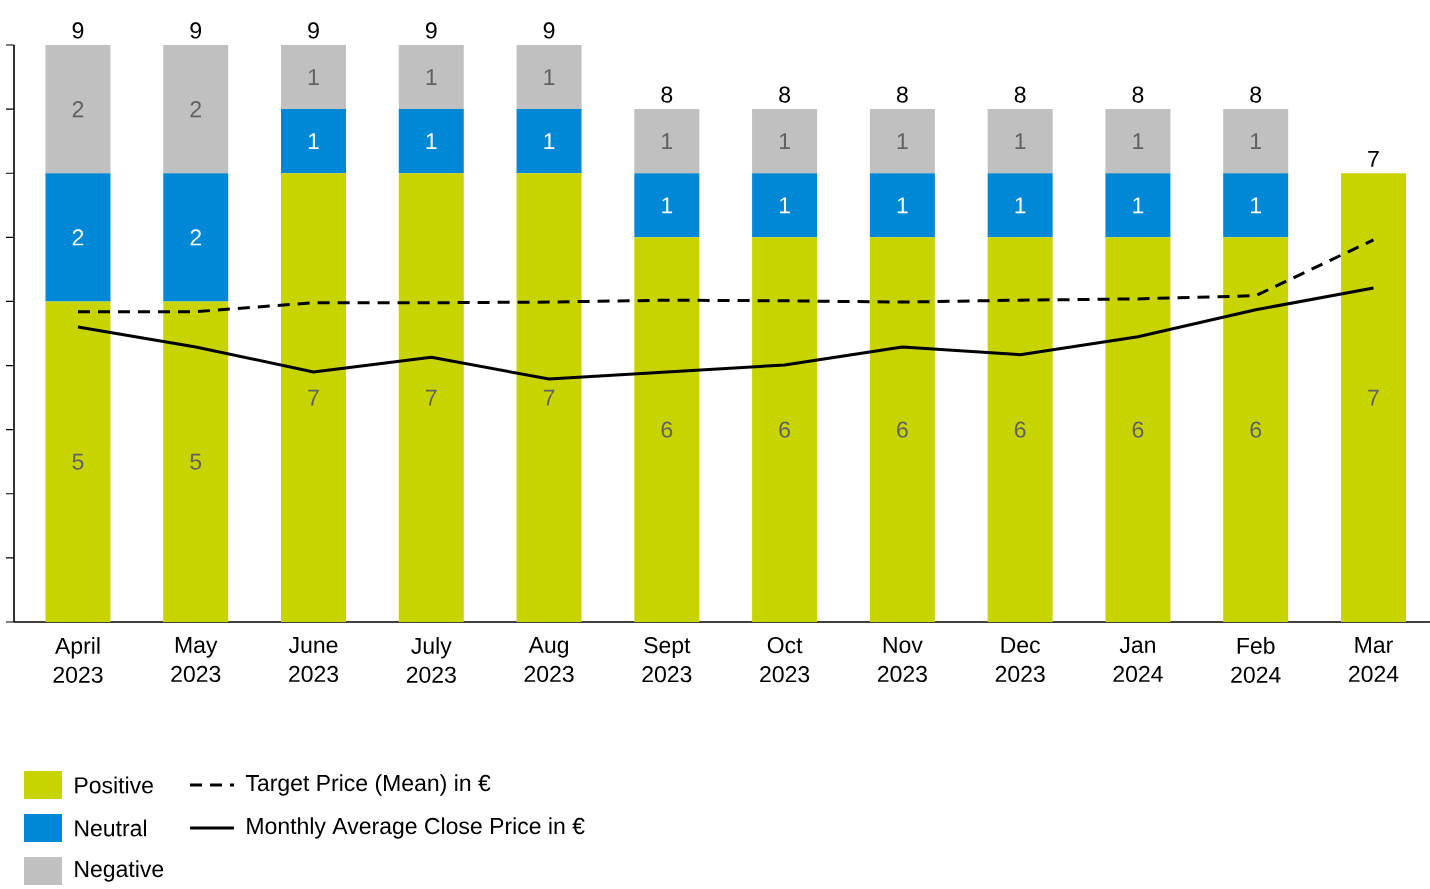 The height and width of the screenshot is (889, 1430). I want to click on x-tick-label: Oct 2023, so click(785, 660).